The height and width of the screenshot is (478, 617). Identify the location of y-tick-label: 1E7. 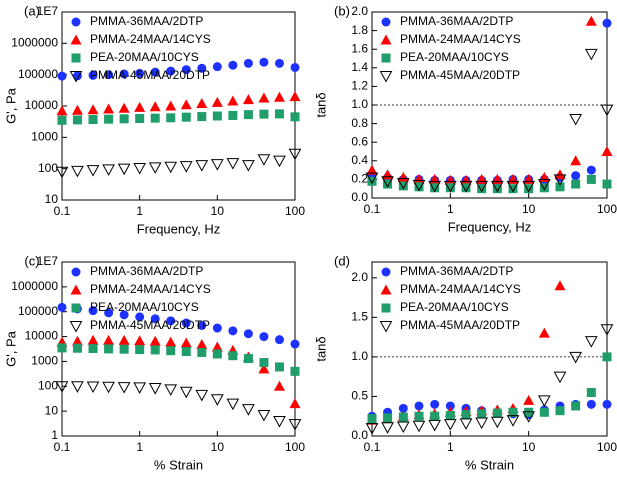
(48, 11).